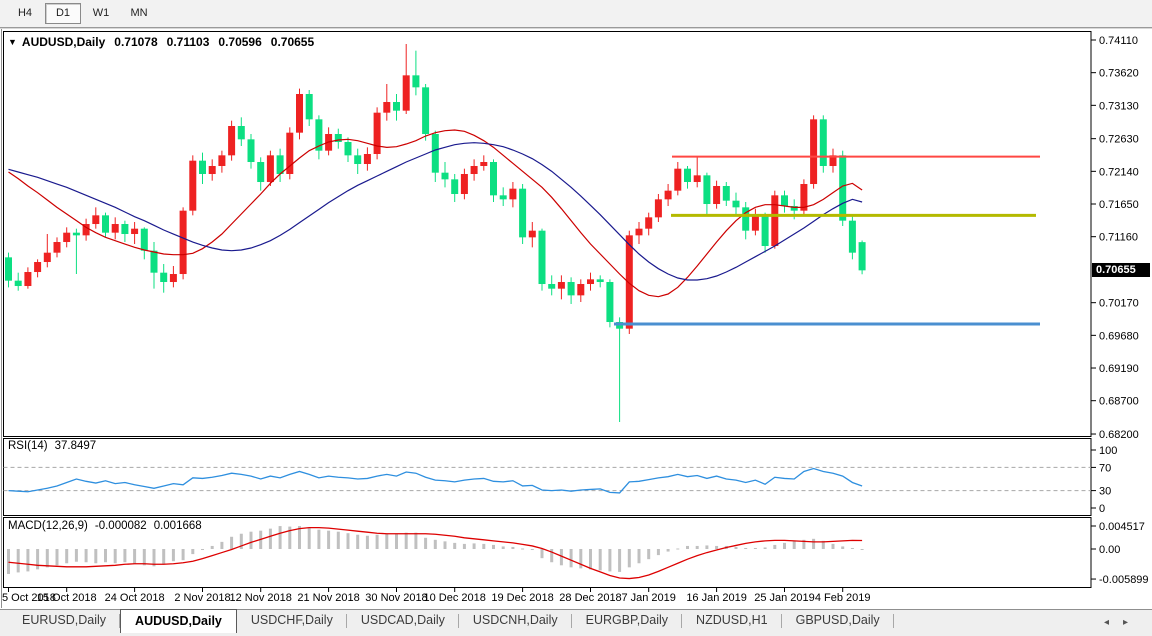 This screenshot has height=636, width=1152. Describe the element at coordinates (63, 13) in the screenshot. I see `timeframe-button-d1: D1` at that location.